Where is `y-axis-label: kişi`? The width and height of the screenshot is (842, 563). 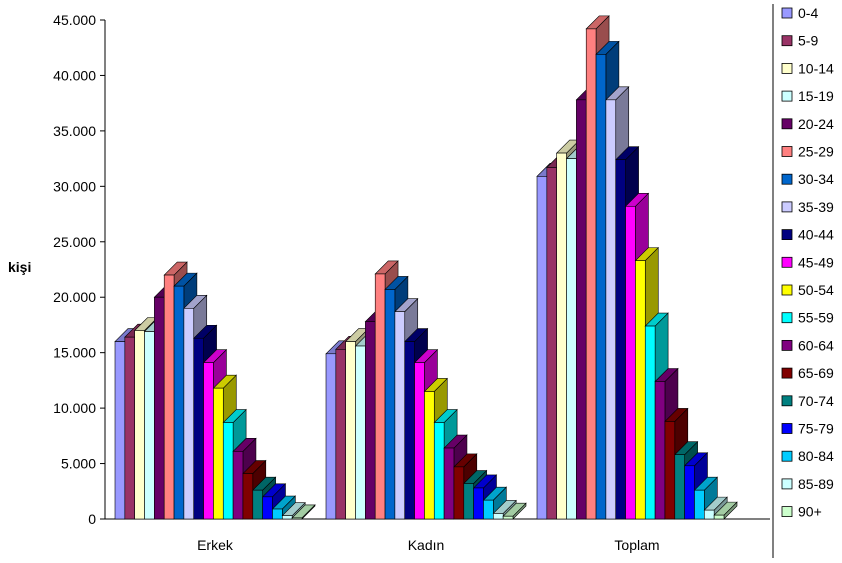
y-axis-label: kişi is located at coordinates (19, 267).